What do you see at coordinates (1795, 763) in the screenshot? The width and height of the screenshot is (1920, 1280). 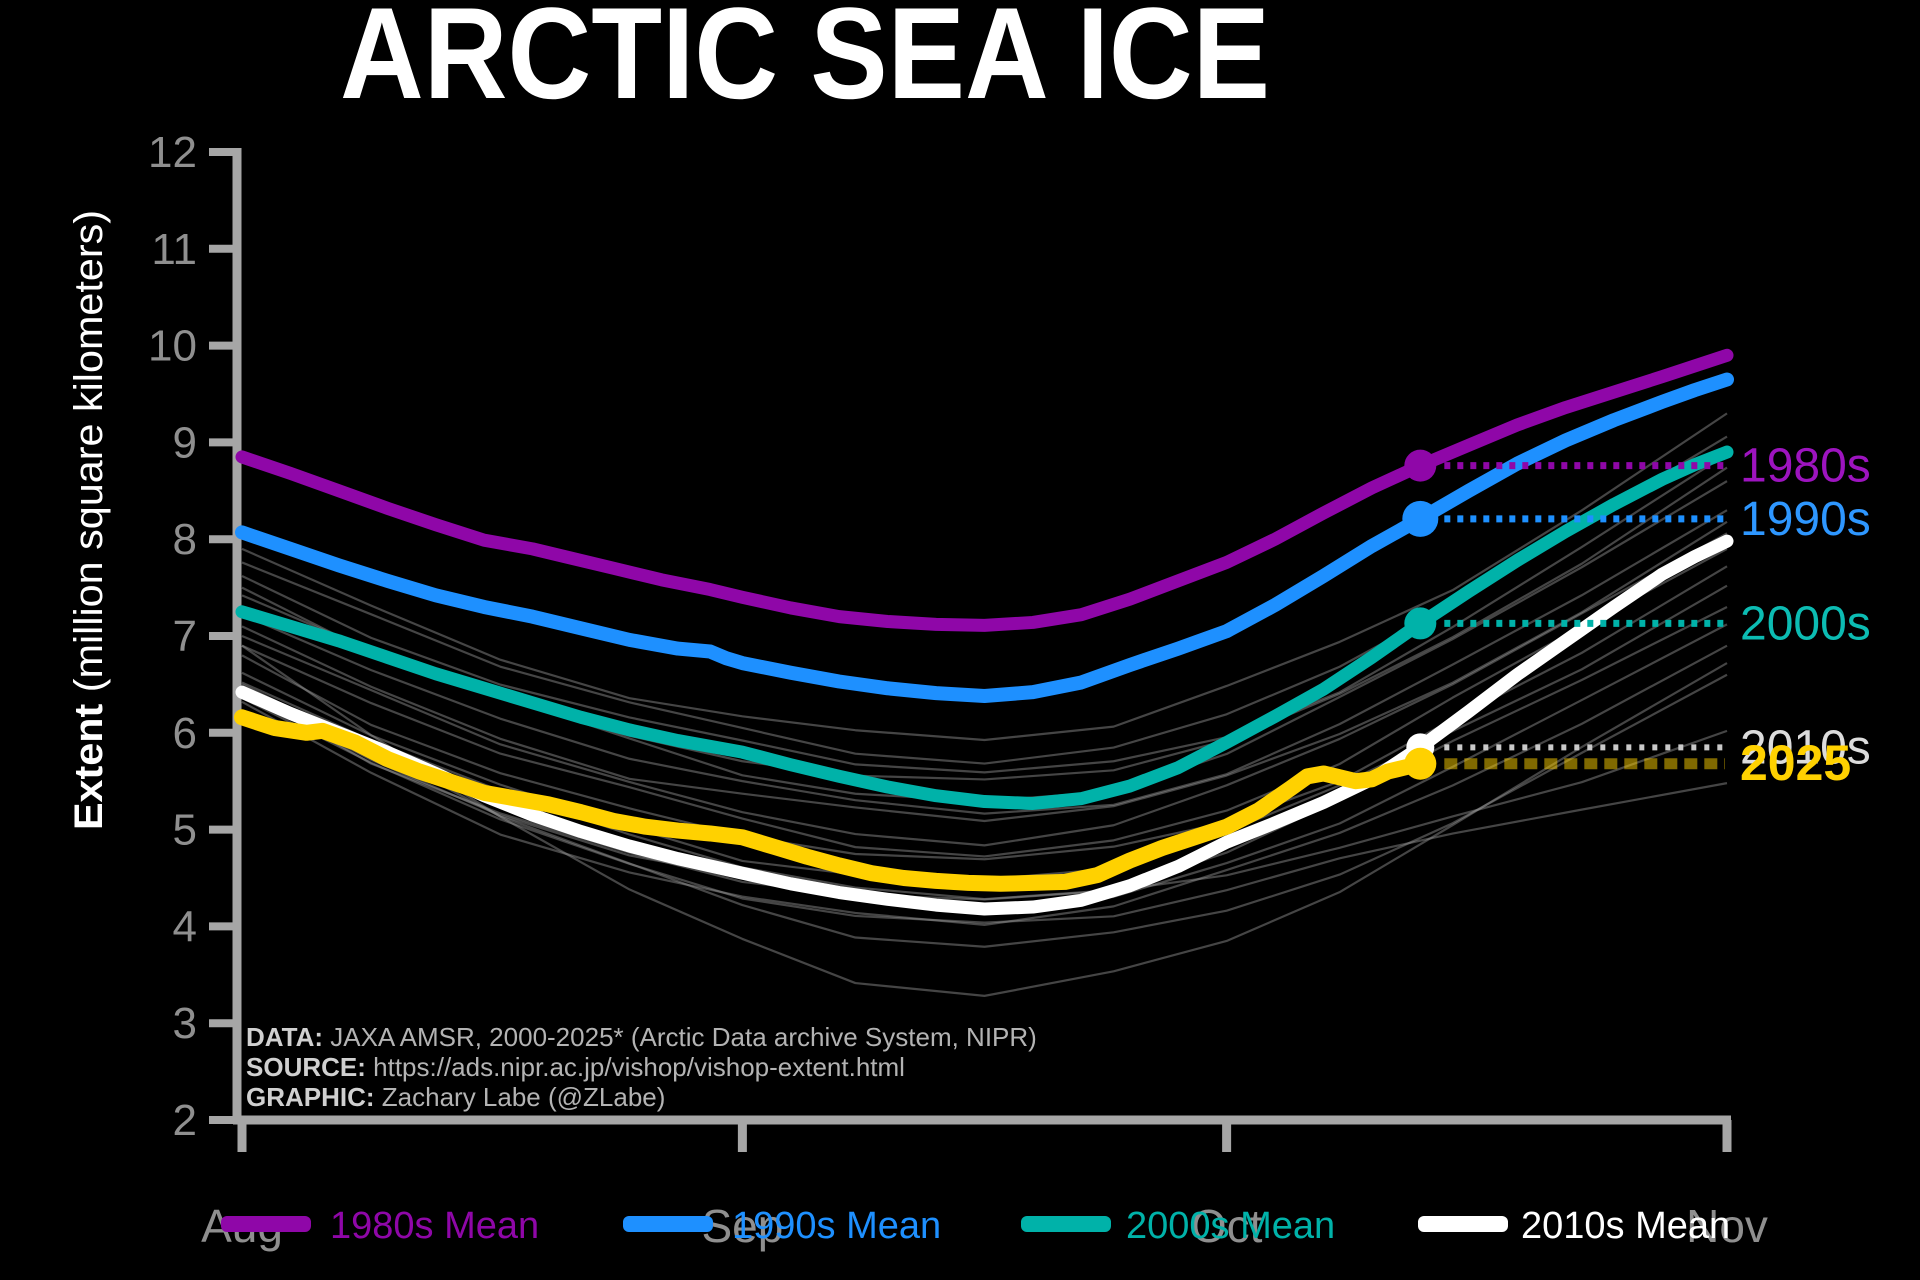 I see `series-label-2025: 2025` at bounding box center [1795, 763].